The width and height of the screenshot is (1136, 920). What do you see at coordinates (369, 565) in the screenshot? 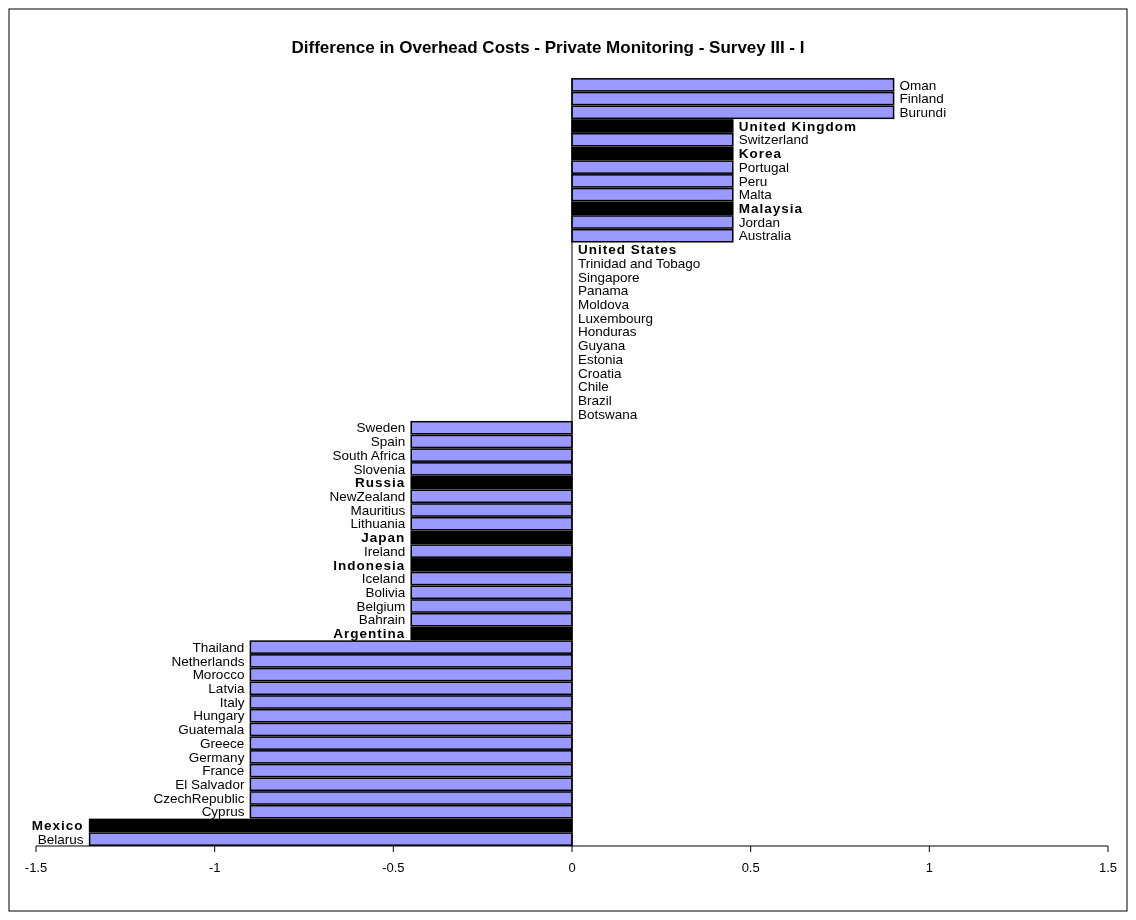
I see `y-tick-label: Indonesia` at bounding box center [369, 565].